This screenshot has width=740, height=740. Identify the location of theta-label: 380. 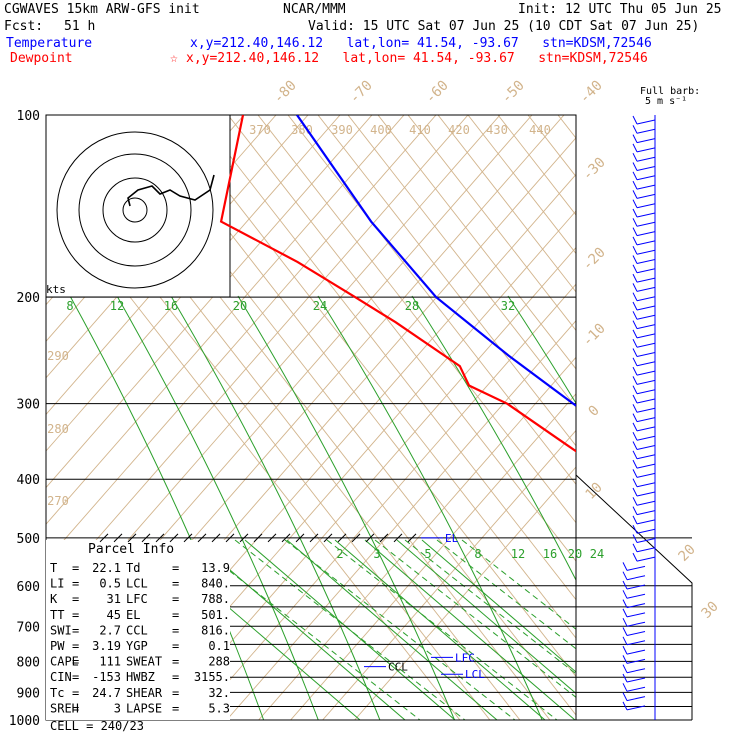
(302, 130).